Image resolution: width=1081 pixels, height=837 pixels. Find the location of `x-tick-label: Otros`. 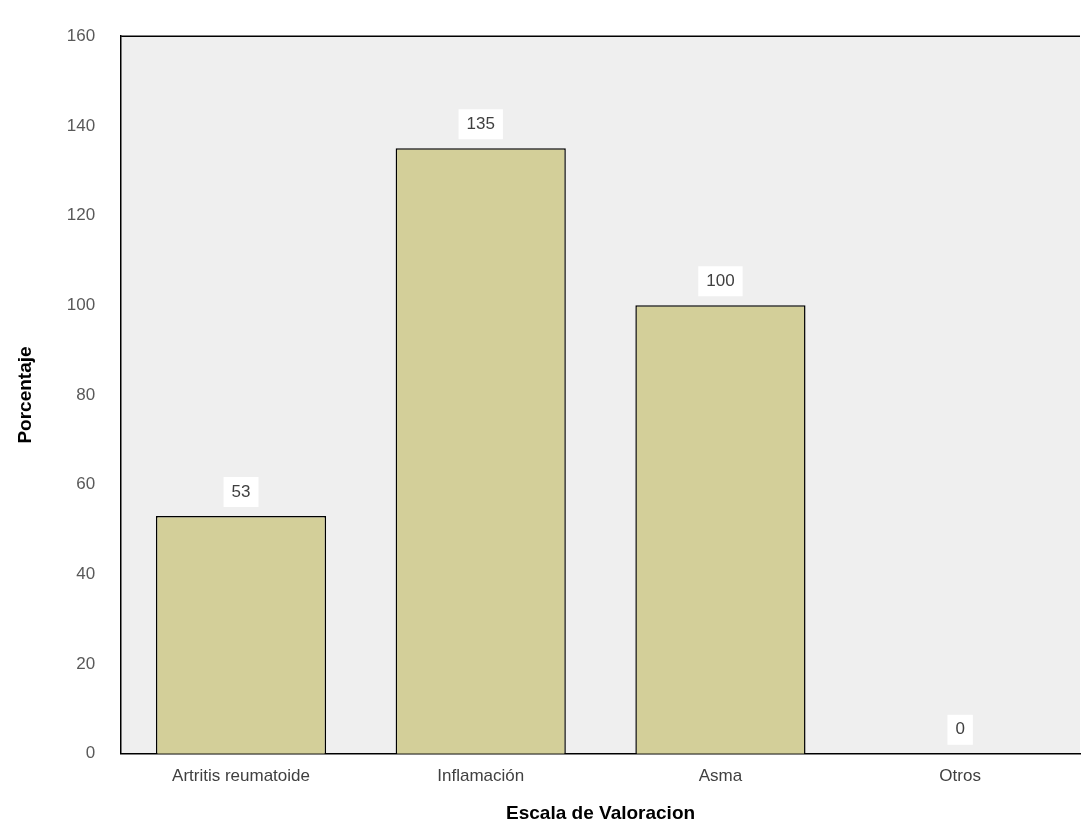

x-tick-label: Otros is located at coordinates (960, 775).